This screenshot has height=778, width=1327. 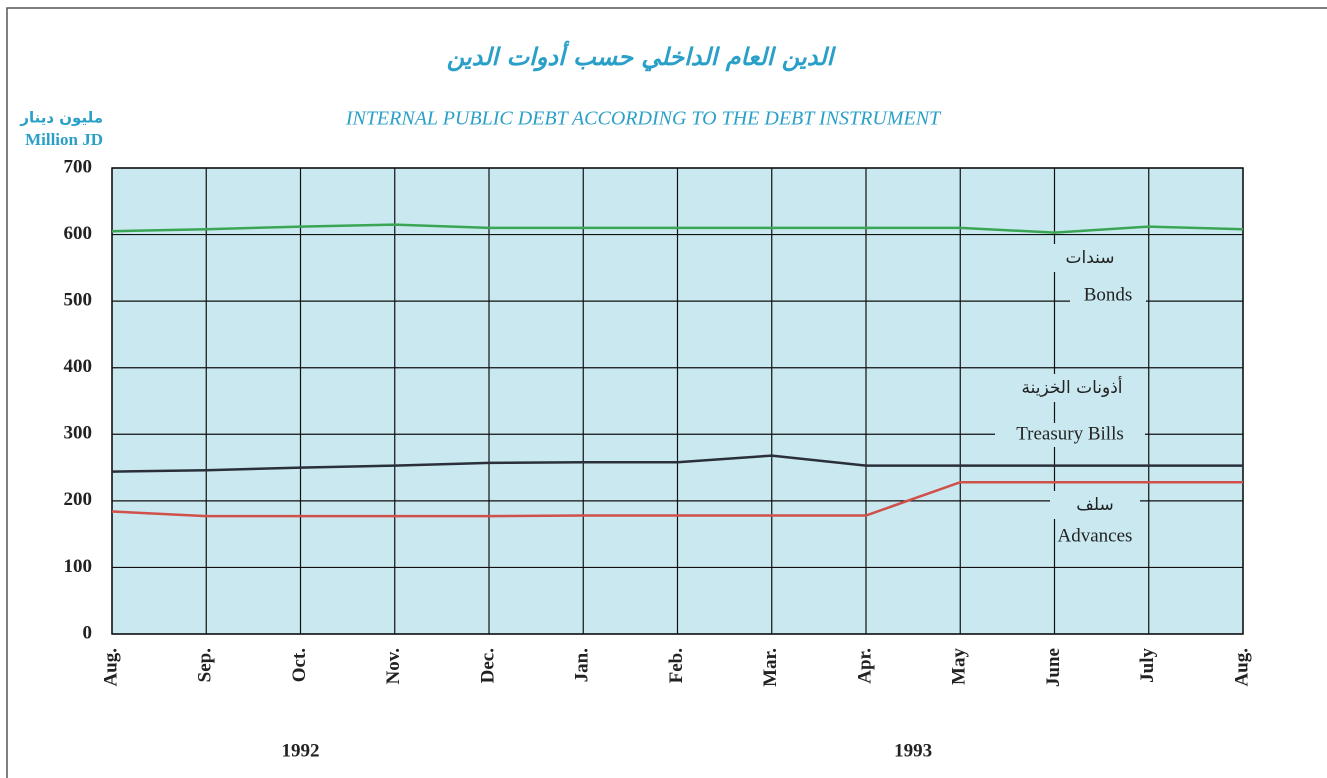 I want to click on x-tick-label: Feb., so click(x=676, y=665).